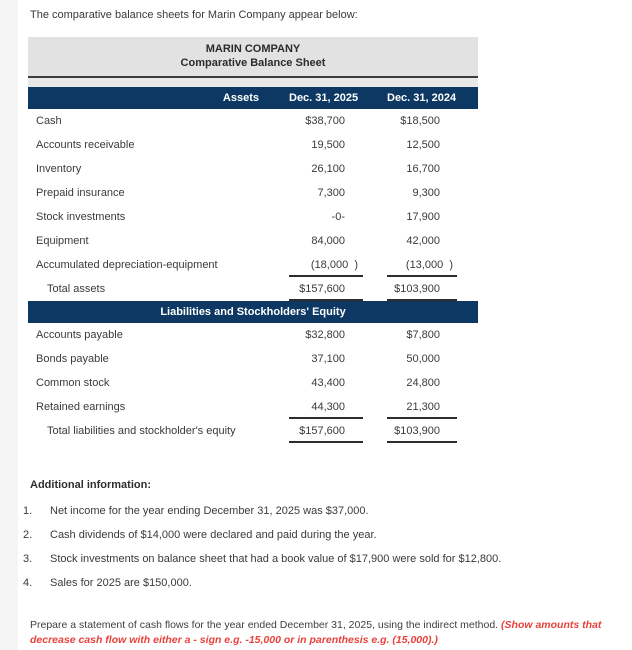 The image size is (632, 650). Describe the element at coordinates (423, 241) in the screenshot. I see `amount-2024: 42,000` at that location.